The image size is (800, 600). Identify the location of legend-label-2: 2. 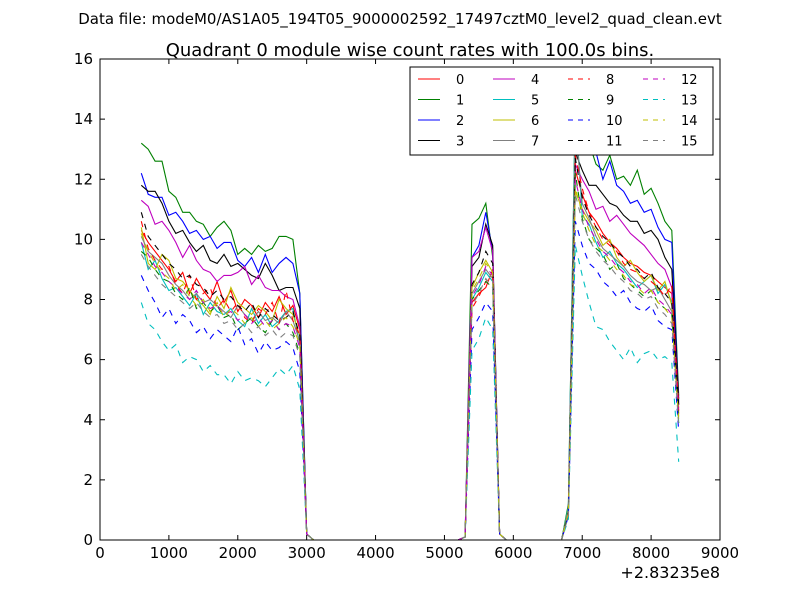
(460, 121).